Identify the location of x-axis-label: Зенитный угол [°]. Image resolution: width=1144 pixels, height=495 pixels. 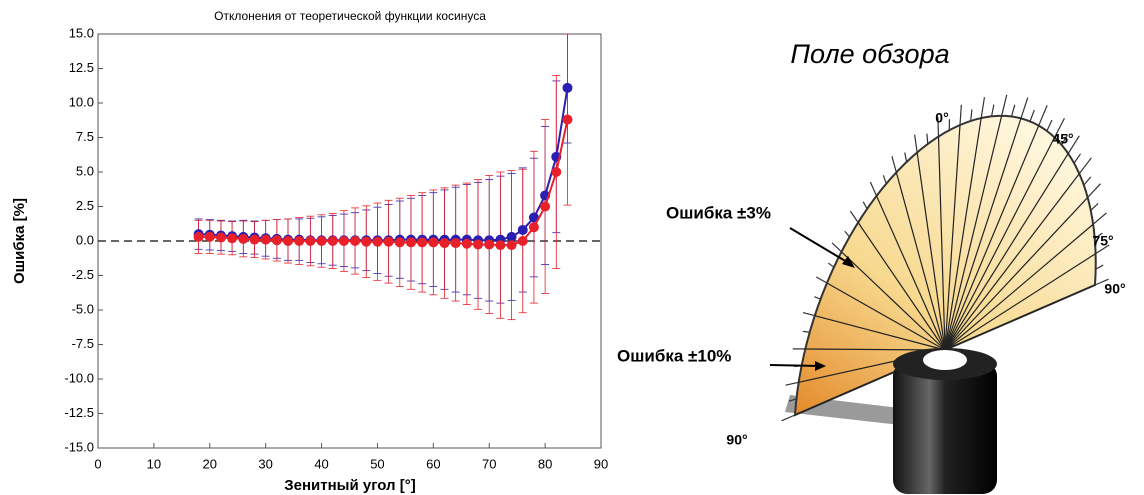
(350, 485).